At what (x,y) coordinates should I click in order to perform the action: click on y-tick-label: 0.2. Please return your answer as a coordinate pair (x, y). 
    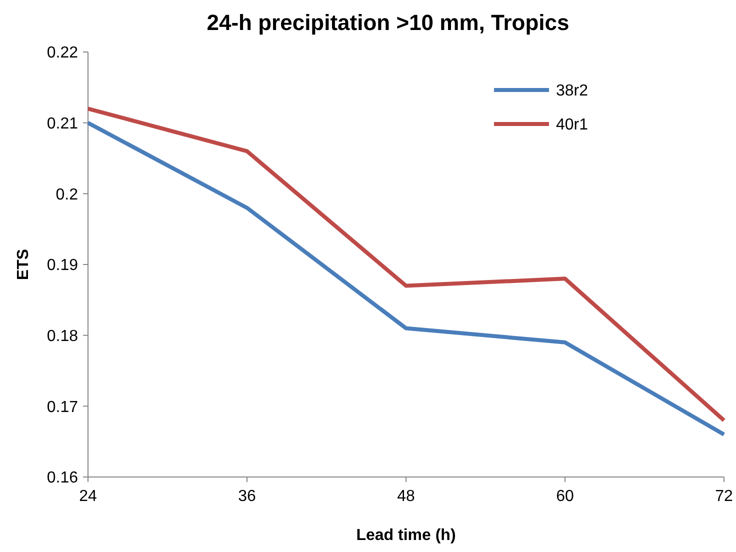
    Looking at the image, I should click on (67, 195).